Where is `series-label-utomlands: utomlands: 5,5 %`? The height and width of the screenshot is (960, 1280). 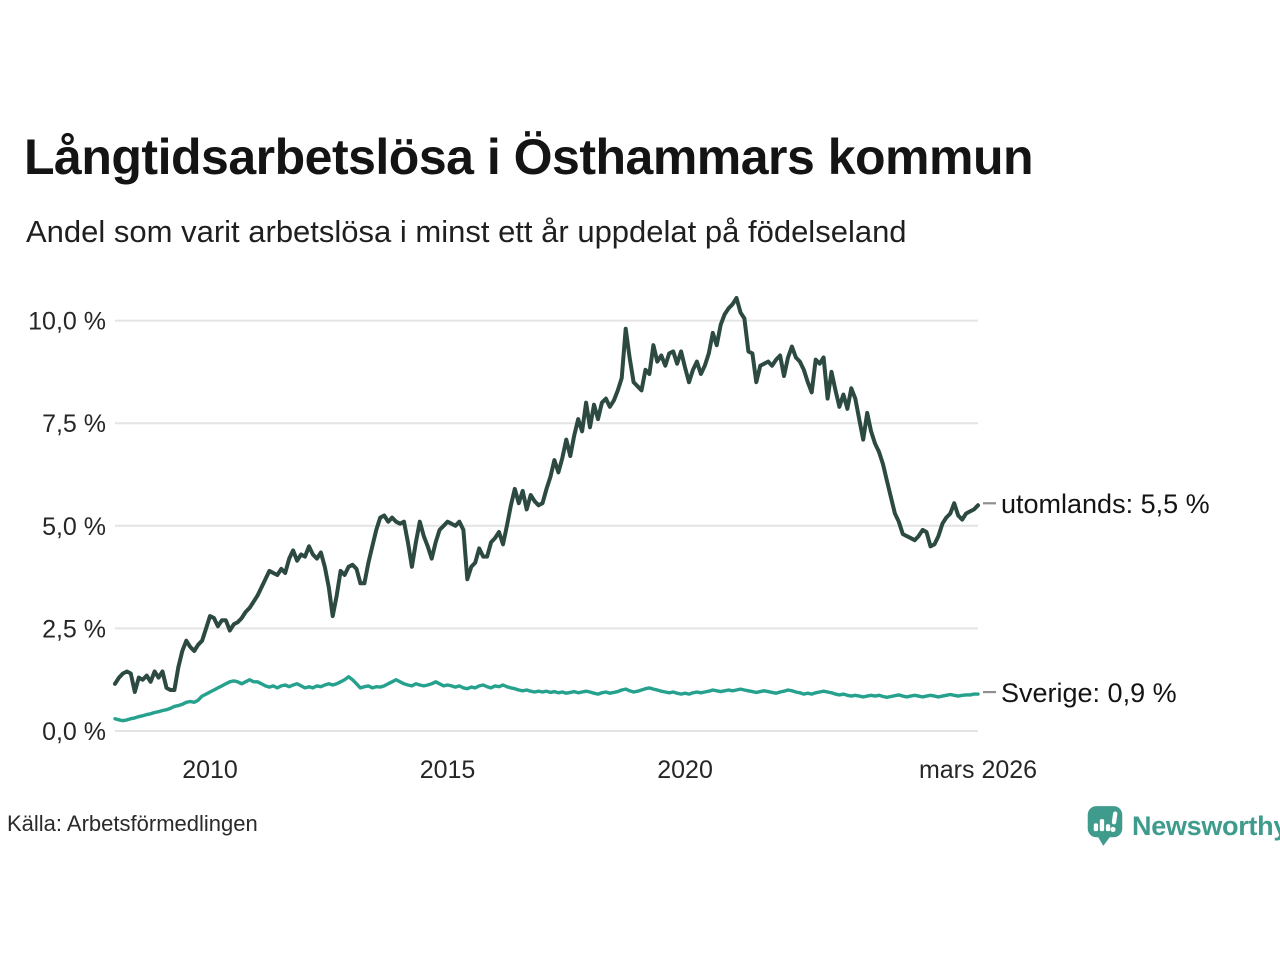 series-label-utomlands: utomlands: 5,5 % is located at coordinates (1105, 504).